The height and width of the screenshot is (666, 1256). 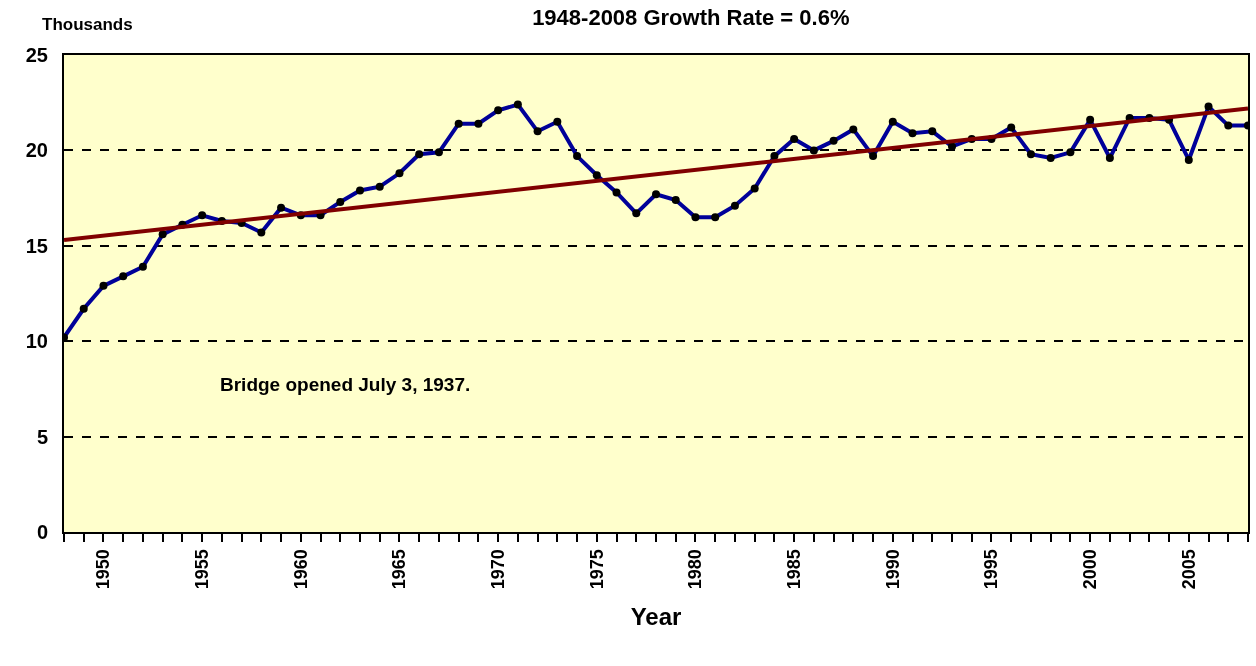 What do you see at coordinates (345, 384) in the screenshot?
I see `annotation: Bridge opened July 3, 1937.` at bounding box center [345, 384].